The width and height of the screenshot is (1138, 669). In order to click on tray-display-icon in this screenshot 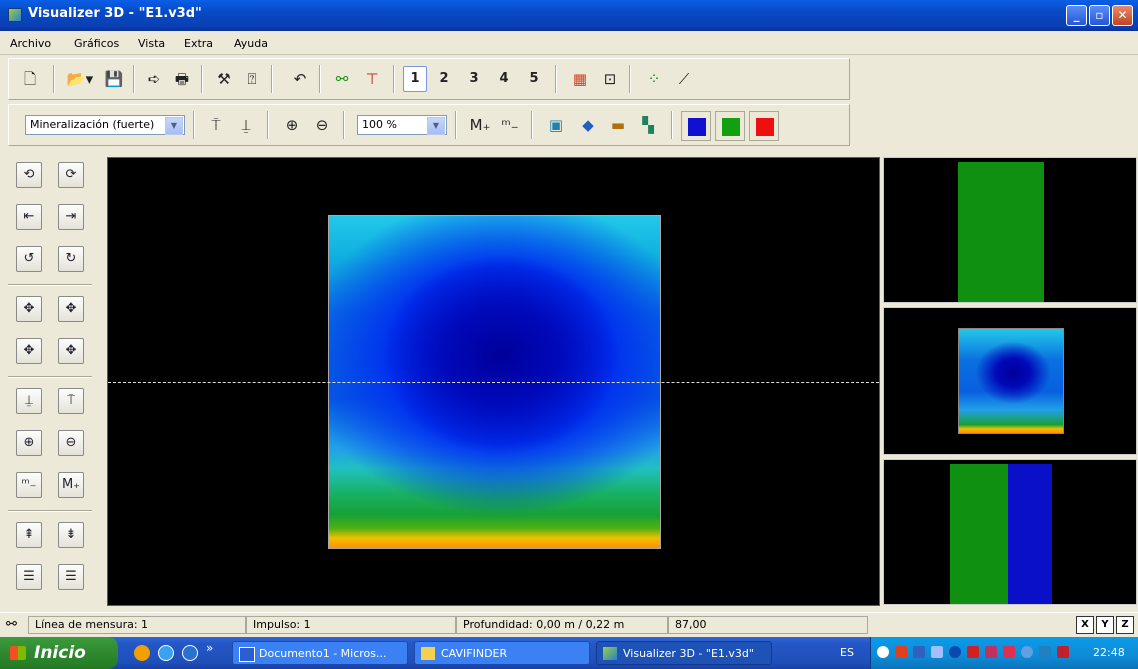, I will do `click(1045, 652)`.